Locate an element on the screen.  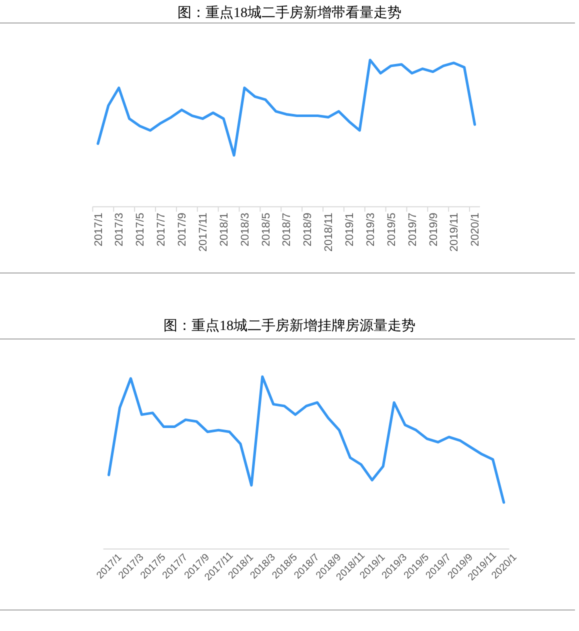
x-tick-label: 2017/9 is located at coordinates (182, 229).